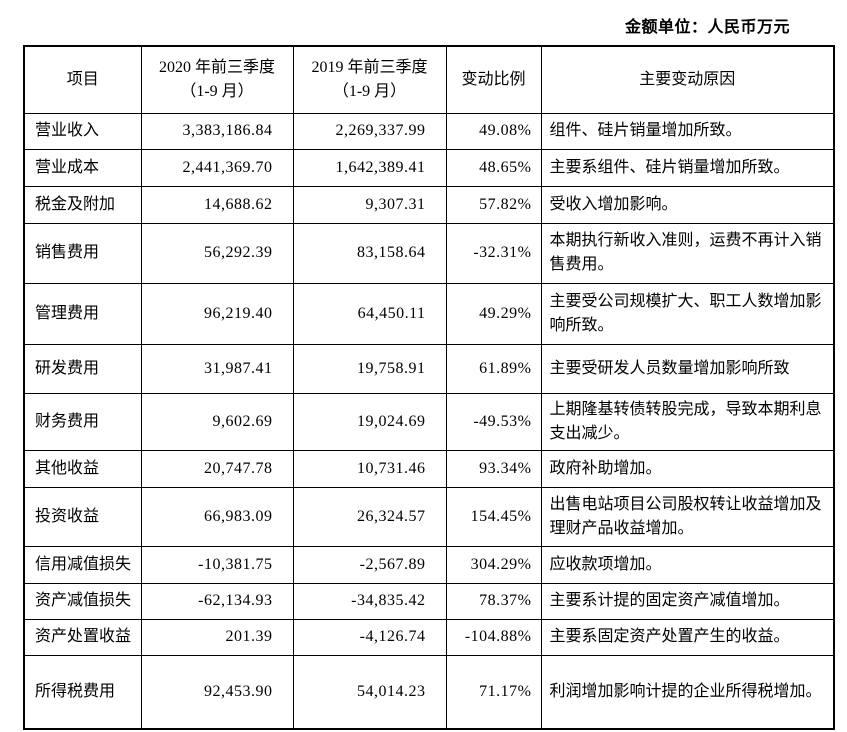 The image size is (847, 732). I want to click on reason-cell: 主要系组件、硅片销量增加所致。, so click(687, 167).